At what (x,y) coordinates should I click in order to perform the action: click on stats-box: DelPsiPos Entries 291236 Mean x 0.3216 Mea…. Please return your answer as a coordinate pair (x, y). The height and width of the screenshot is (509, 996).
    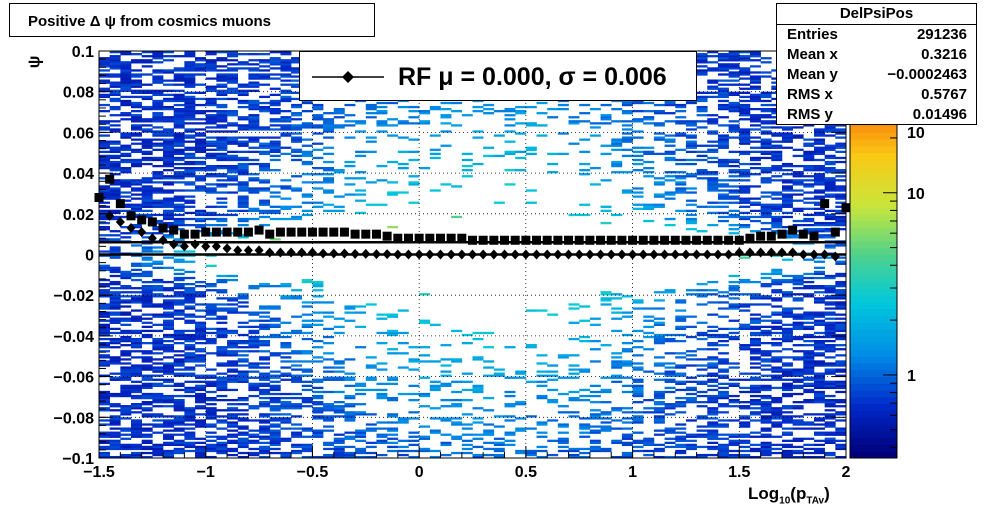
    Looking at the image, I should click on (876, 64).